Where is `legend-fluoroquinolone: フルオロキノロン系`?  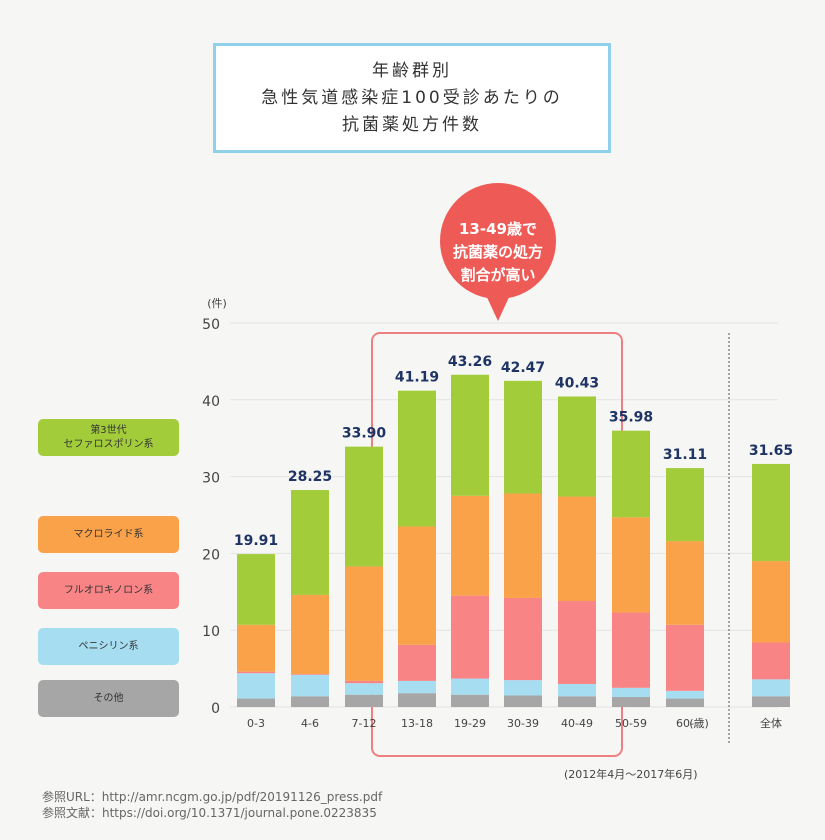 legend-fluoroquinolone: フルオロキノロン系 is located at coordinates (108, 590).